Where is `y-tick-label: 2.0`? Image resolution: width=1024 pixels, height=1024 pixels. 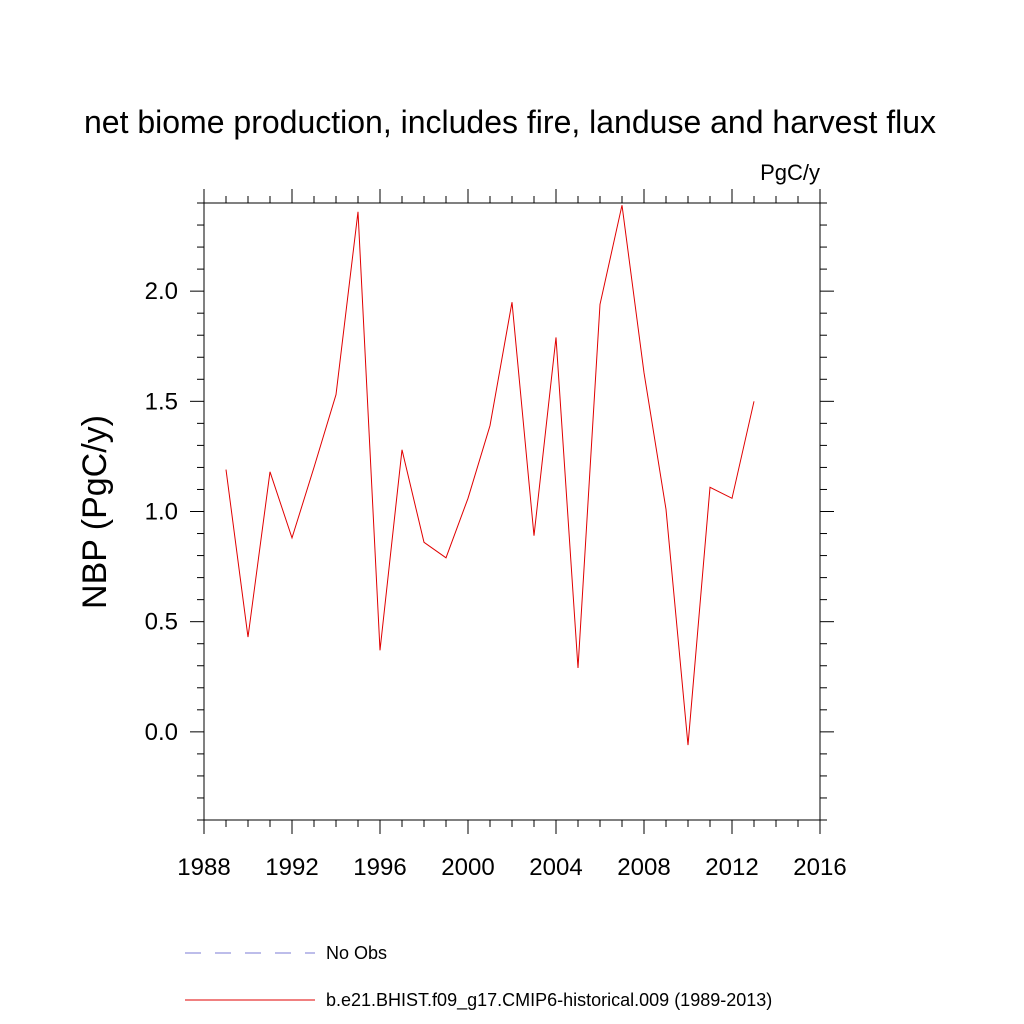
y-tick-label: 2.0 is located at coordinates (161, 291).